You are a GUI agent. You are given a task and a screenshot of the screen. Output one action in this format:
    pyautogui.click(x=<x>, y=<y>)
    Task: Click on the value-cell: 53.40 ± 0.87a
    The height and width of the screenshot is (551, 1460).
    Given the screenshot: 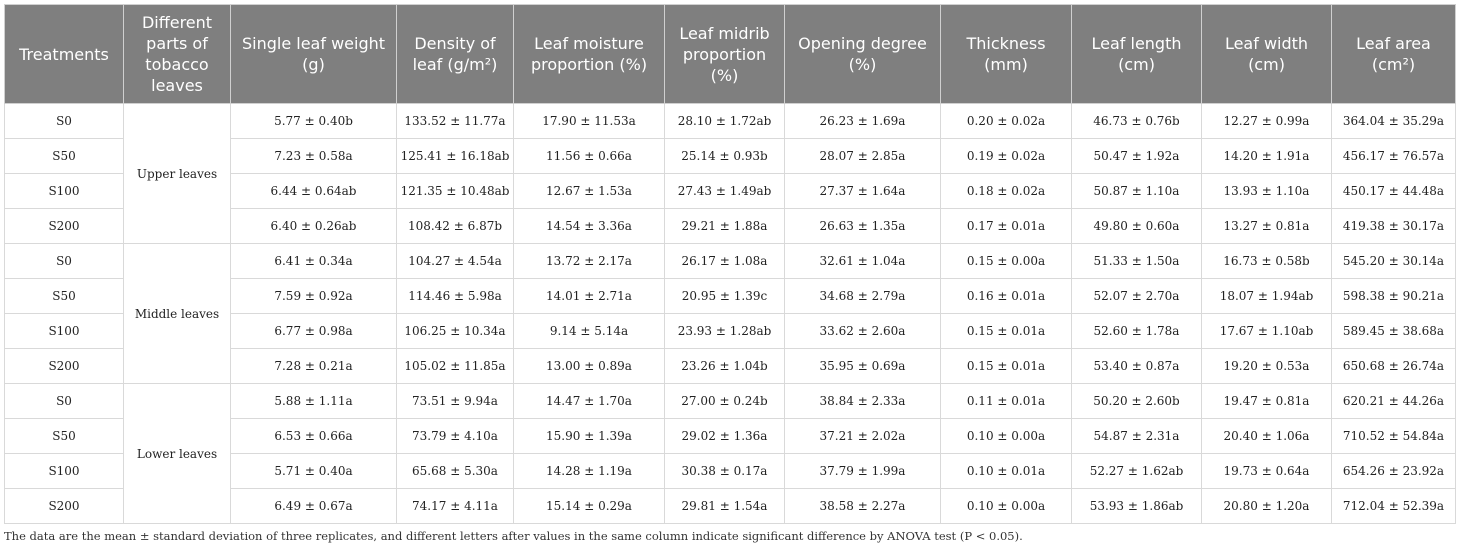 What is the action you would take?
    pyautogui.click(x=1136, y=366)
    